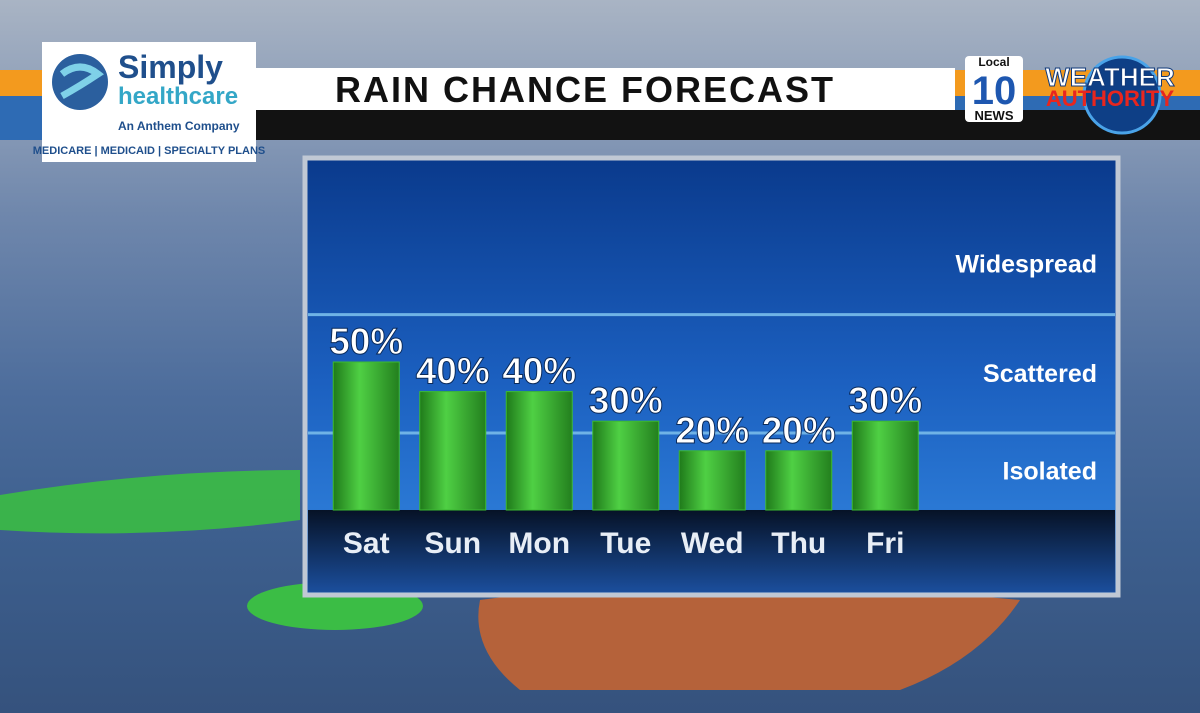 This screenshot has width=1200, height=713. I want to click on radar-blob, so click(150, 502).